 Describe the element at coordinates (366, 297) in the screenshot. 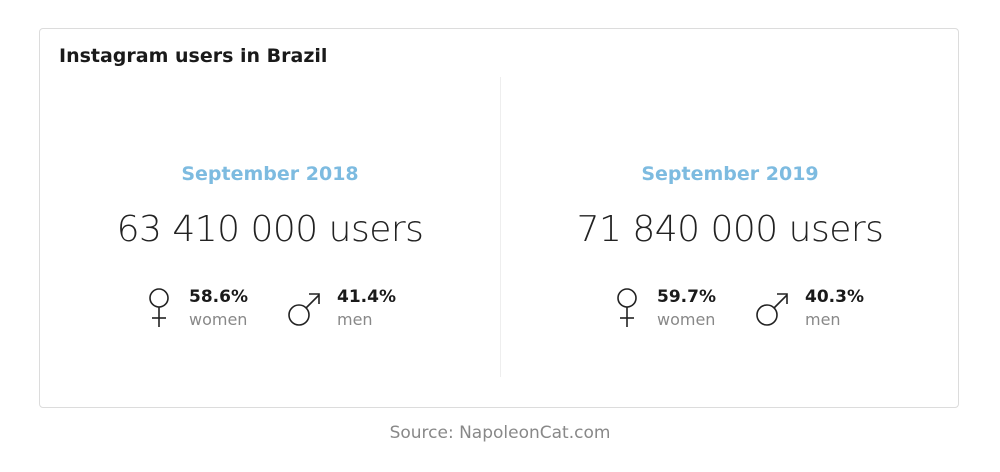

I see `share: 41.4%` at that location.